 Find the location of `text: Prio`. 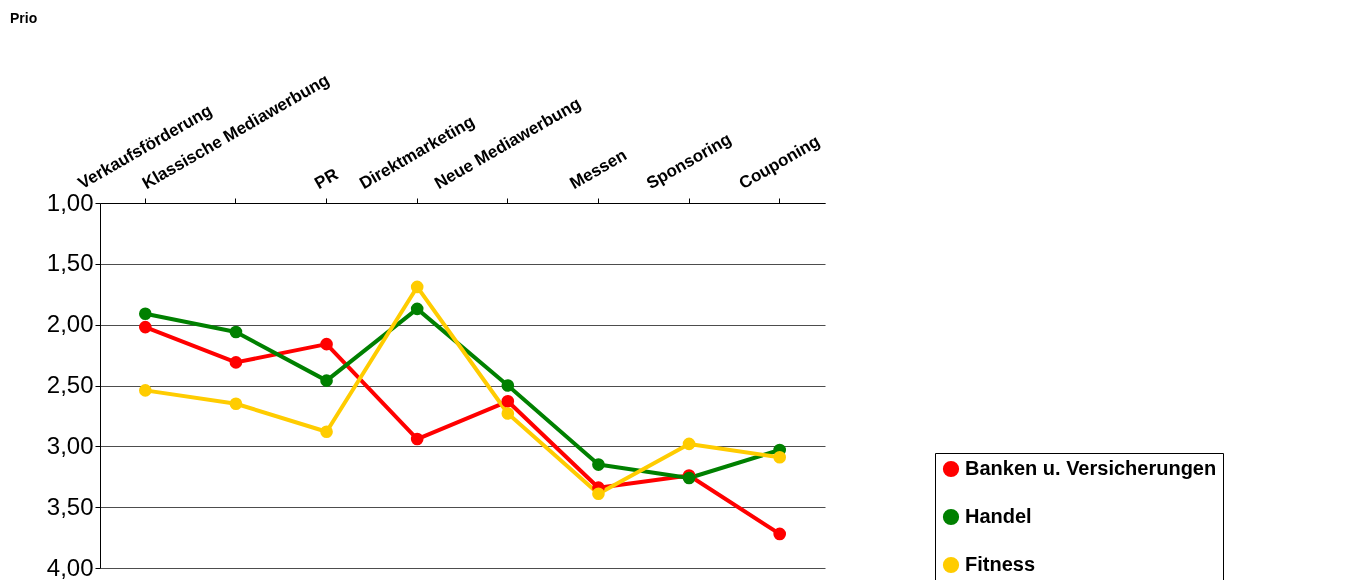

text: Prio is located at coordinates (24, 18).